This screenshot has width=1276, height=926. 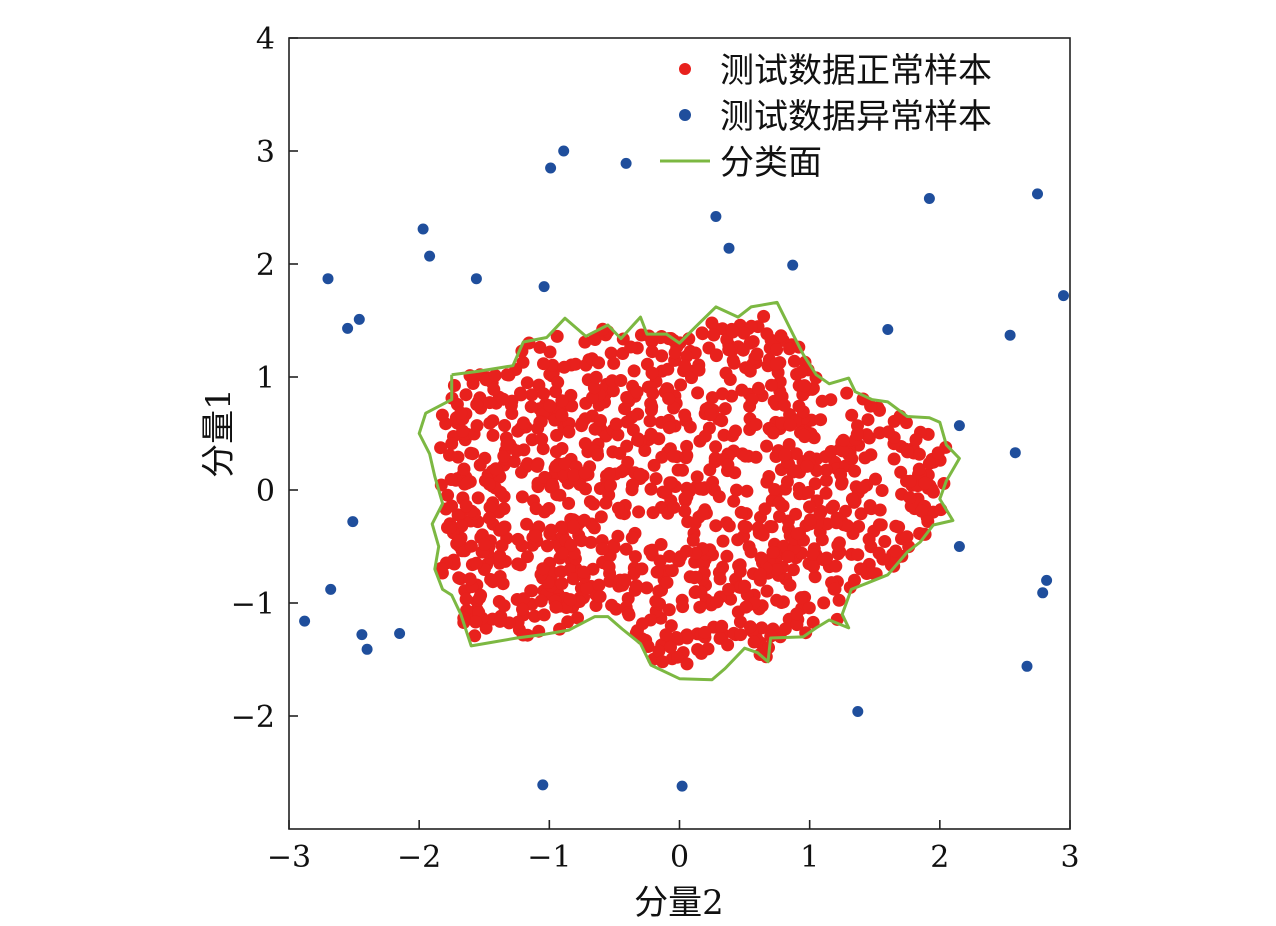 What do you see at coordinates (1069, 857) in the screenshot?
I see `x-tick-label: 3` at bounding box center [1069, 857].